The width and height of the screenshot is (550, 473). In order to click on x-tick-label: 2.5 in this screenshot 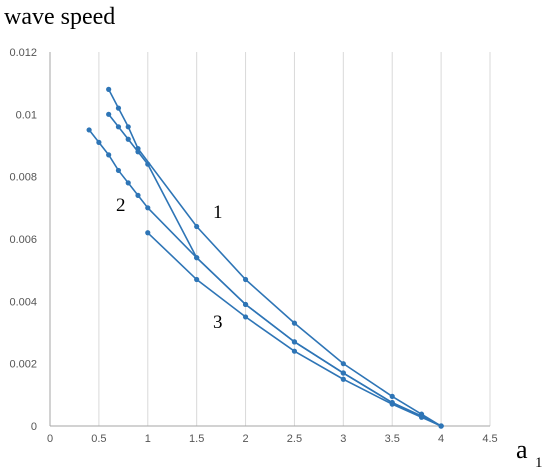, I will do `click(294, 439)`.